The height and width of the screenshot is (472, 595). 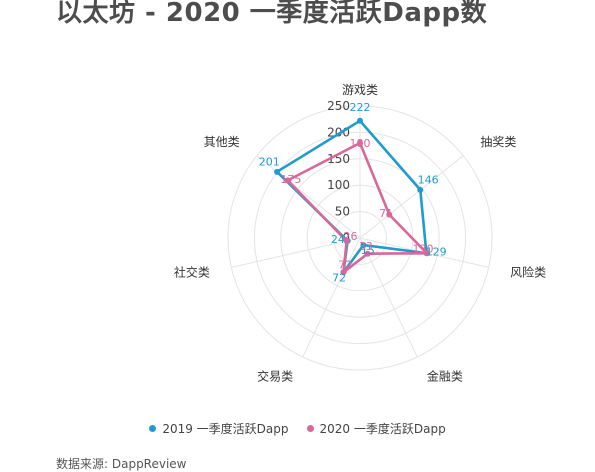 I want to click on data-labels: 222 146 129 15 72 24 201 180 71 130 33 72 26 175, so click(x=353, y=192).